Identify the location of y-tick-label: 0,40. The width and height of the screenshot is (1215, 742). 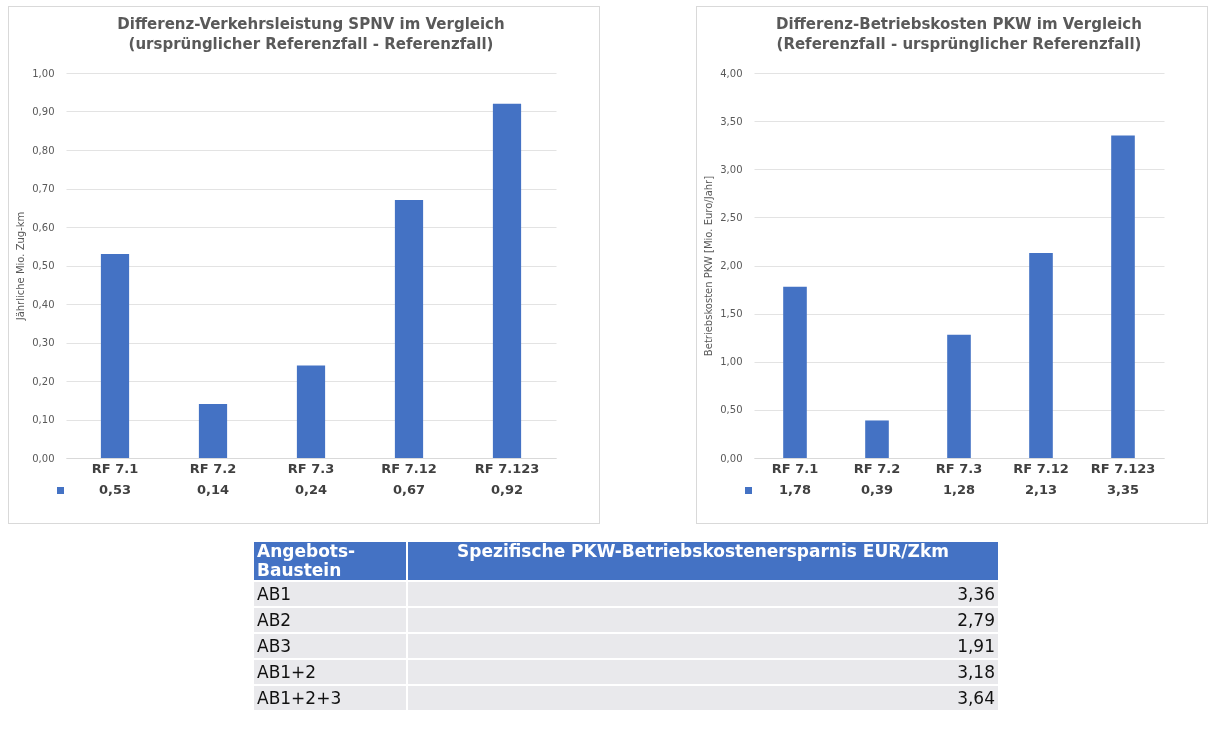
(43, 304).